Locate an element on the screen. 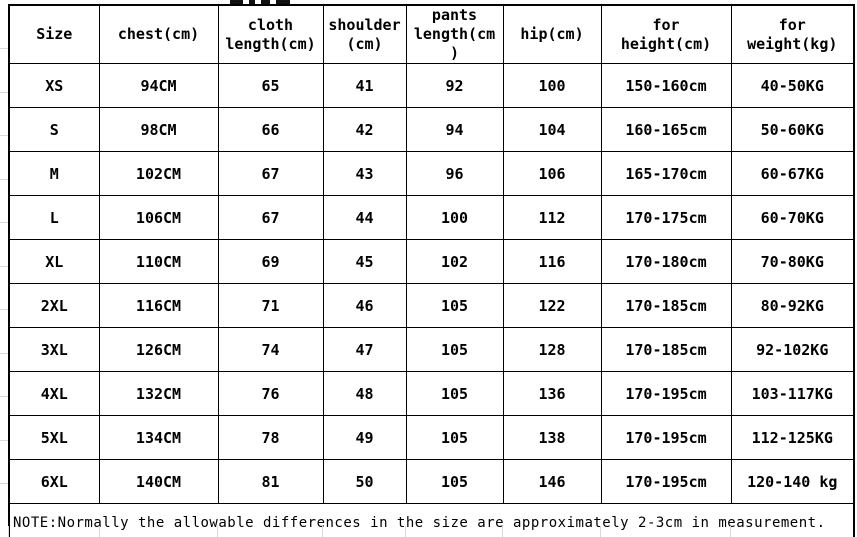 This screenshot has width=857, height=537. cell-chest: 98CM is located at coordinates (158, 129).